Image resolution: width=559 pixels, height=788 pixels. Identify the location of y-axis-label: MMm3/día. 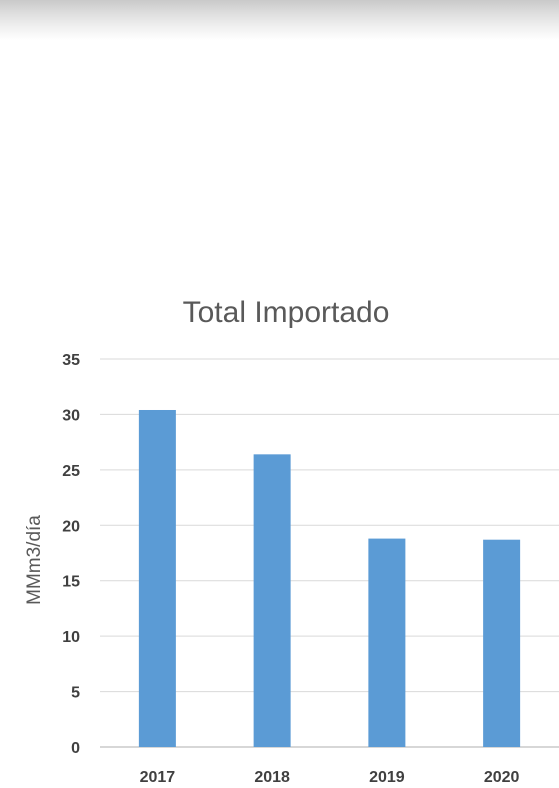
(34, 560).